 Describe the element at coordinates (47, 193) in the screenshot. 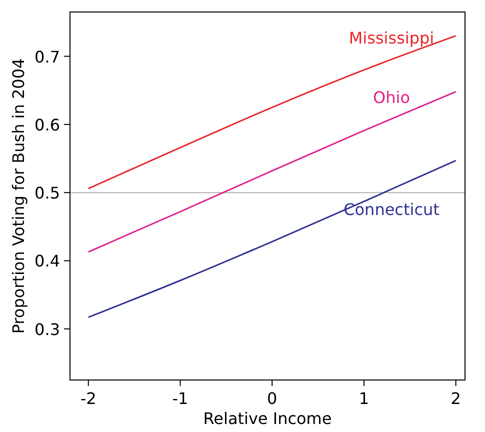

I see `y-tick-label: 0.5` at that location.